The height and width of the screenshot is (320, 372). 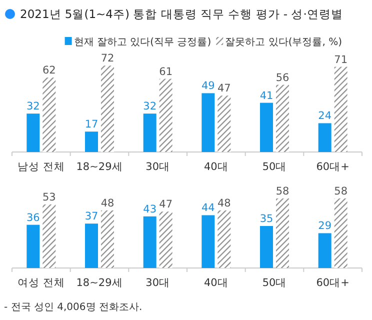 I want to click on data-label: 35, so click(x=267, y=219).